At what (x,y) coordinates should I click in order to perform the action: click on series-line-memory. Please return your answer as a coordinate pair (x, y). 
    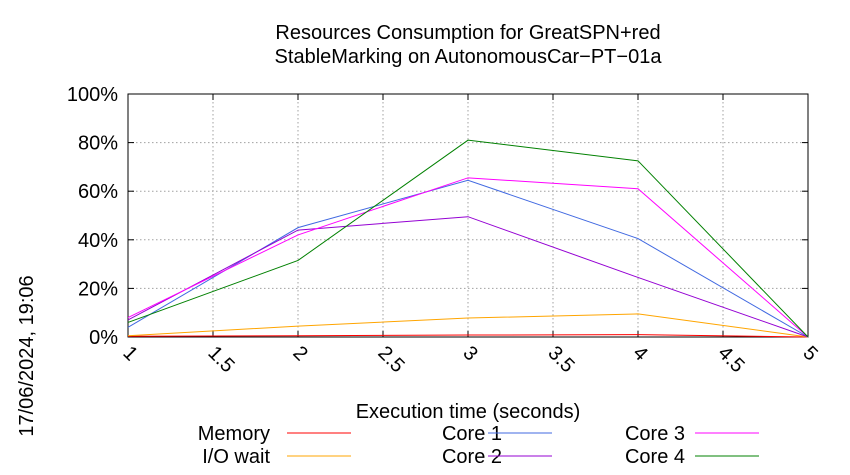
    Looking at the image, I should click on (468, 336).